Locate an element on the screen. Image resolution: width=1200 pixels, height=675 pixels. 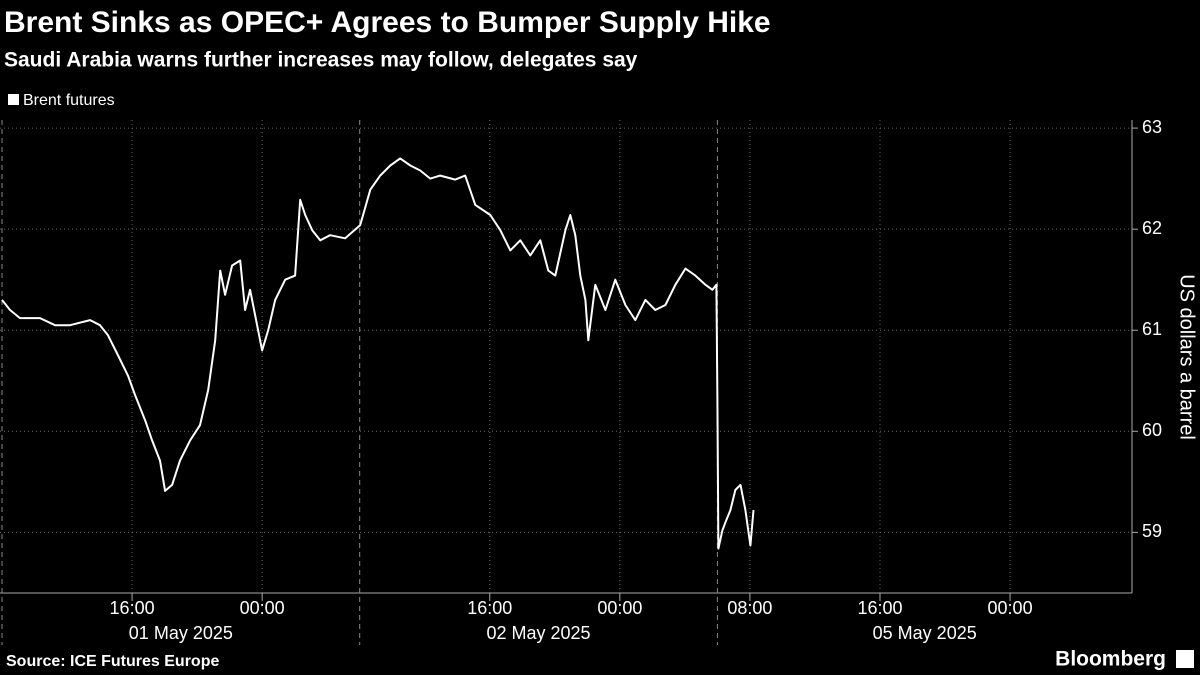
date-label: 05 May 2025 is located at coordinates (925, 633).